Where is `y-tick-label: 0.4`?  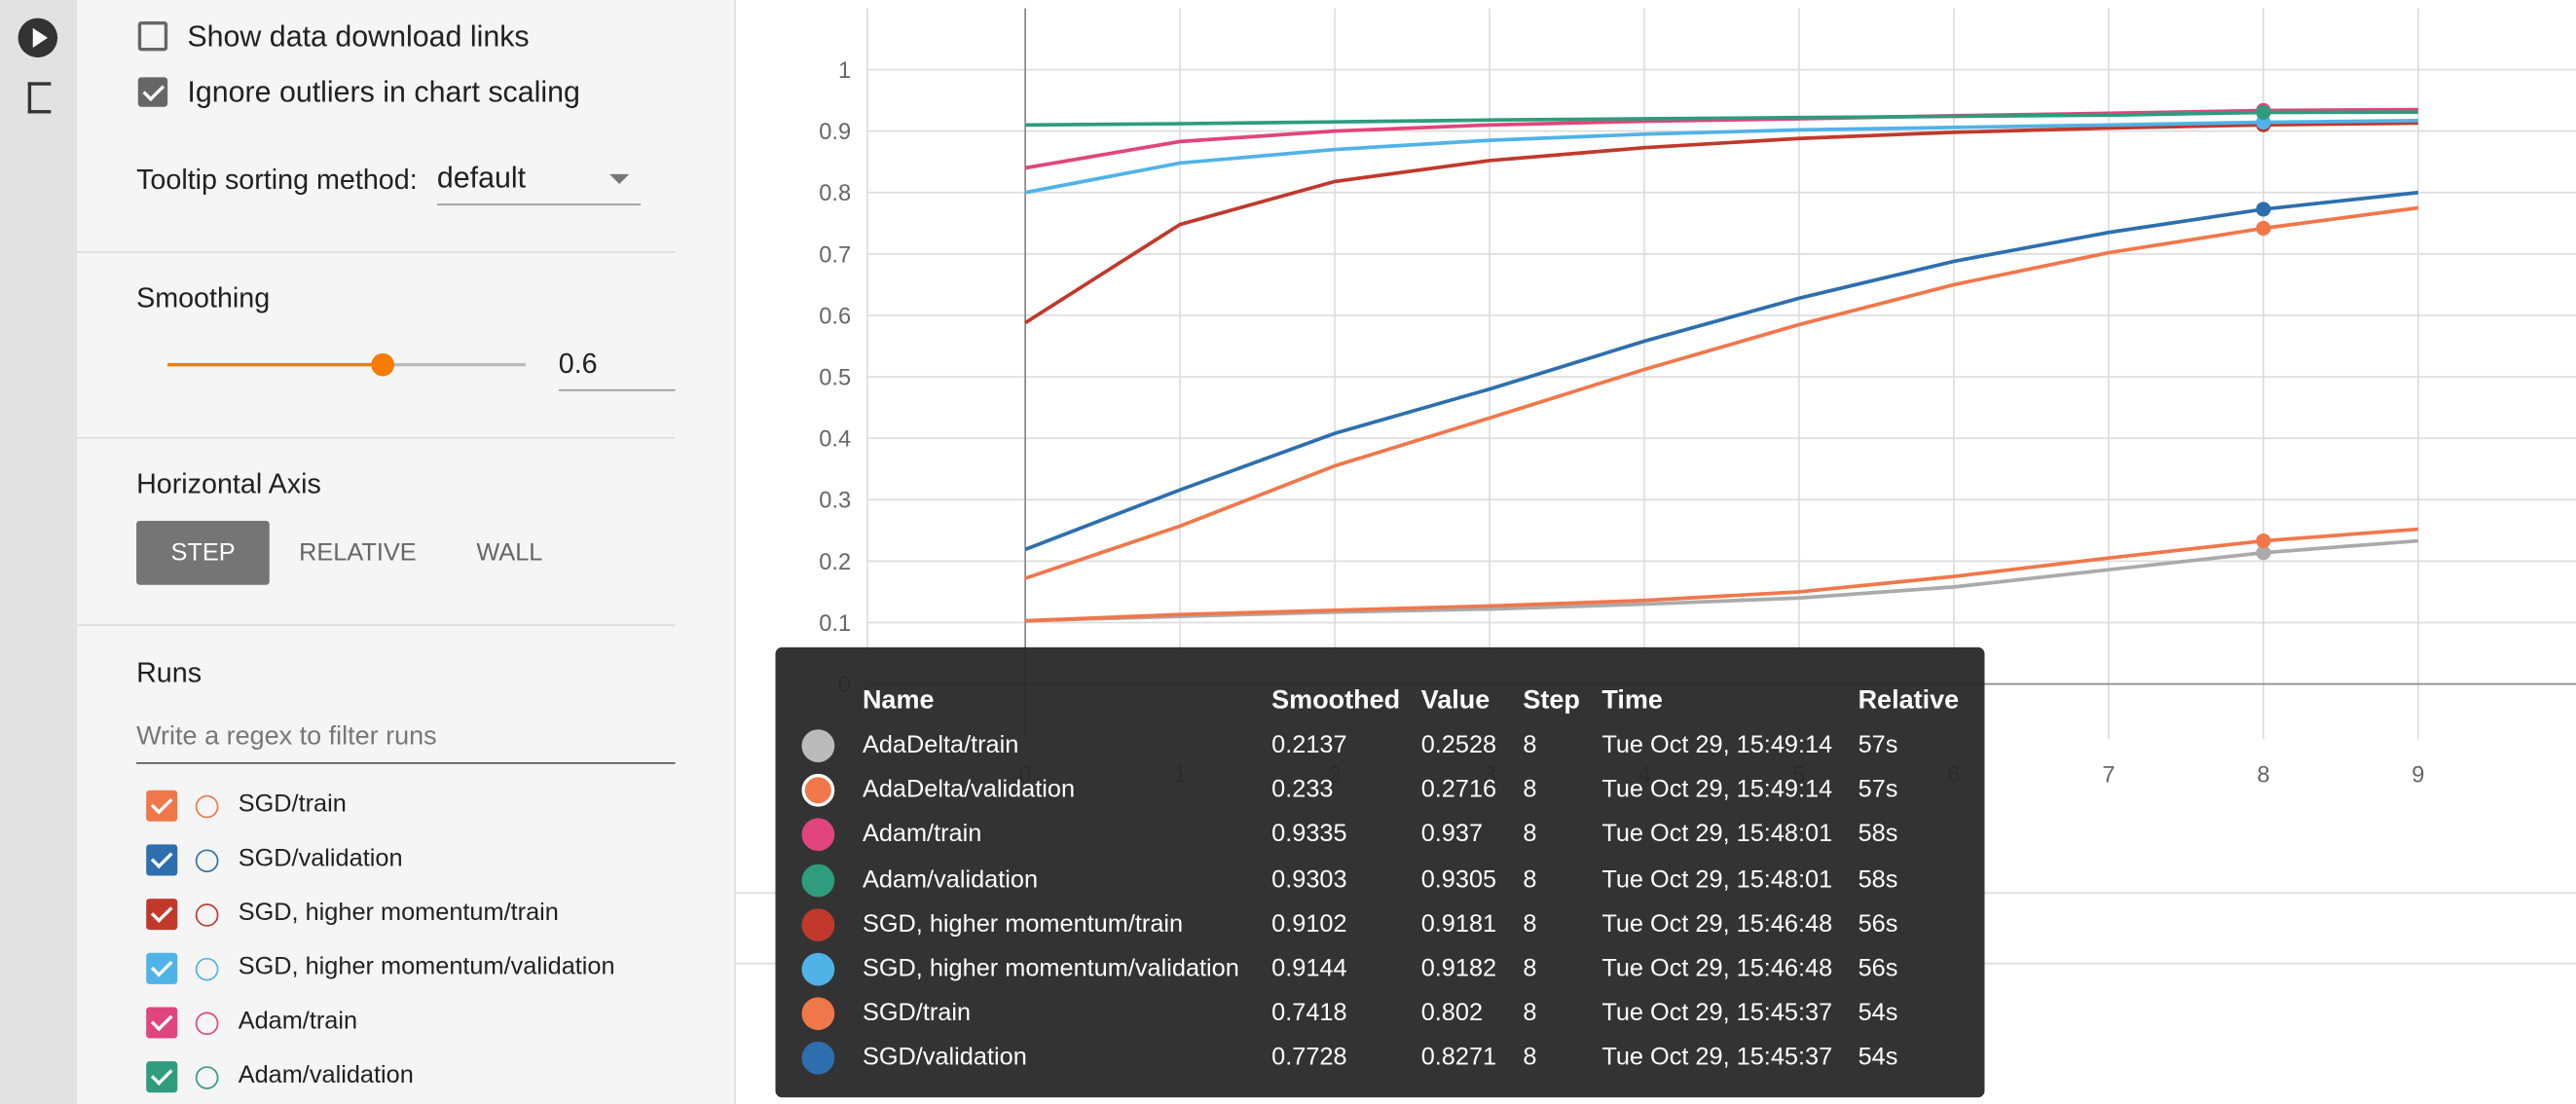
y-tick-label: 0.4 is located at coordinates (835, 440).